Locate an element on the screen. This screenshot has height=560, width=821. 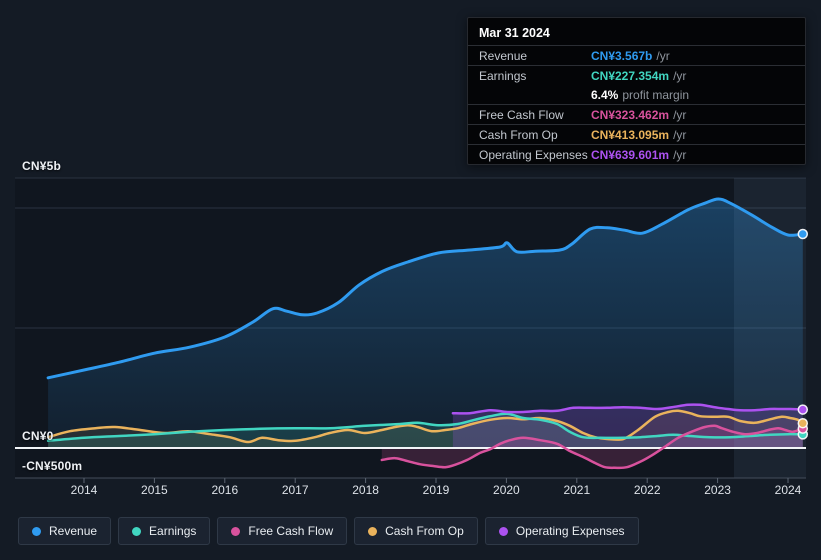
tooltip-row-profit-margin: 6.4% profit margin is located at coordinates (636, 94).